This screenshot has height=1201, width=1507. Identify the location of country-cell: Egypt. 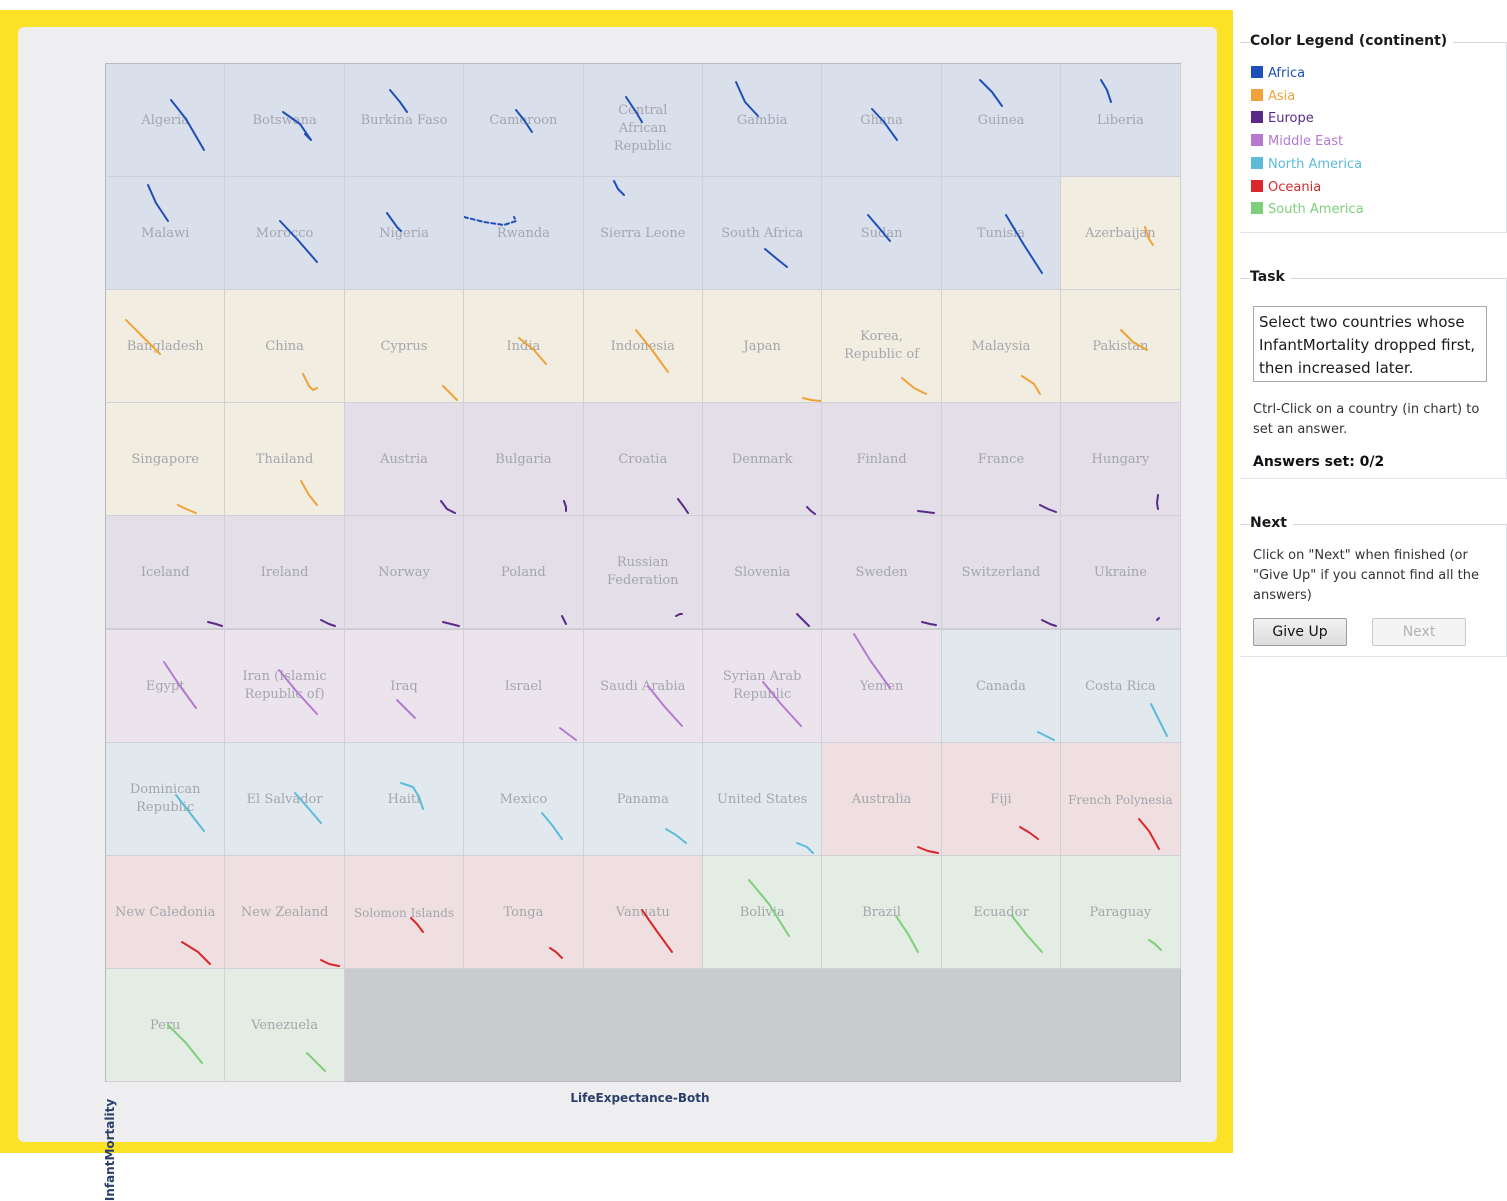
(166, 686).